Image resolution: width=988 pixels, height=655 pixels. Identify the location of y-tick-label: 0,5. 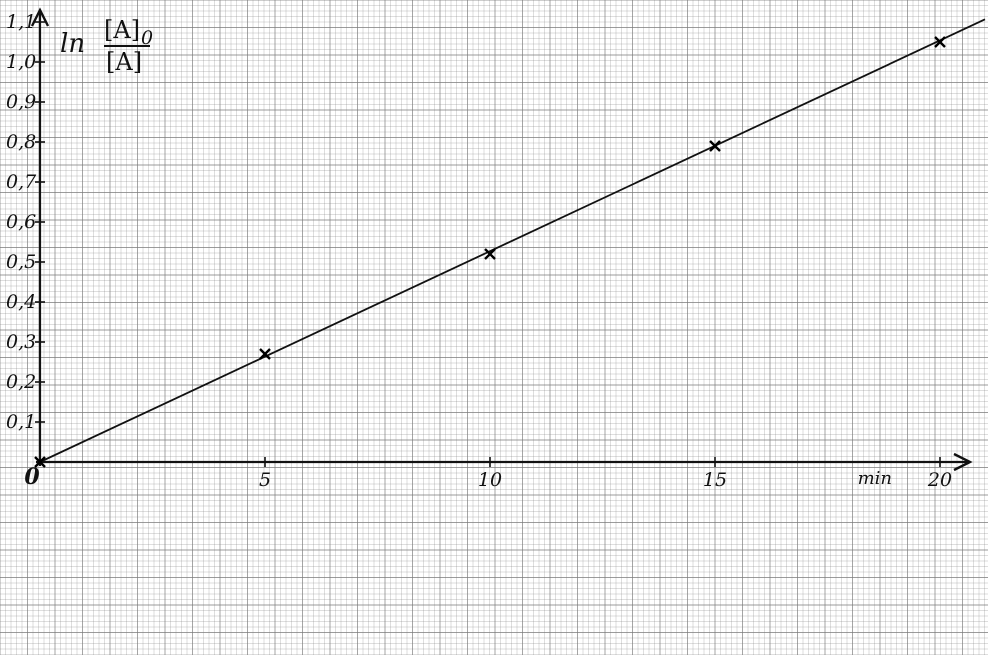
(21, 262).